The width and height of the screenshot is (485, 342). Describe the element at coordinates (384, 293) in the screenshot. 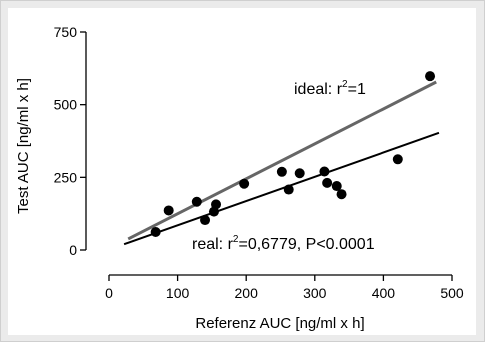

I see `x-tick-label: 400` at that location.